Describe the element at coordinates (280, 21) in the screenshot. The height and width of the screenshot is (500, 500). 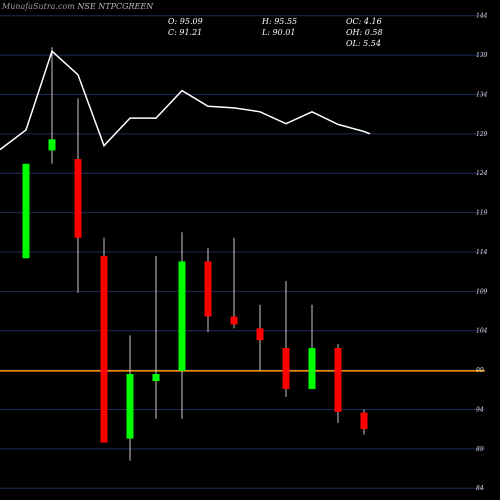
I see `ohlc-high: H: 95.55` at that location.